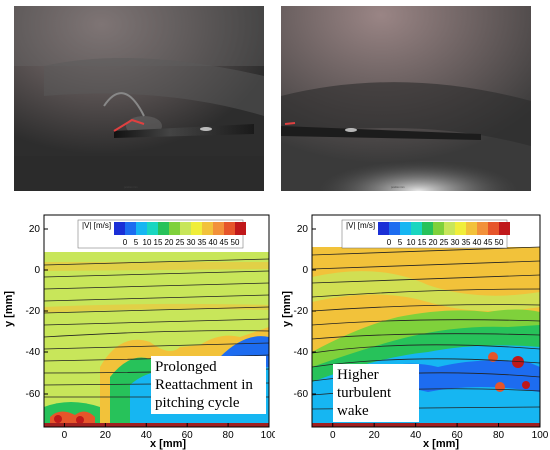 The width and height of the screenshot is (550, 450). I want to click on annotation-line: turbulent, so click(364, 393).